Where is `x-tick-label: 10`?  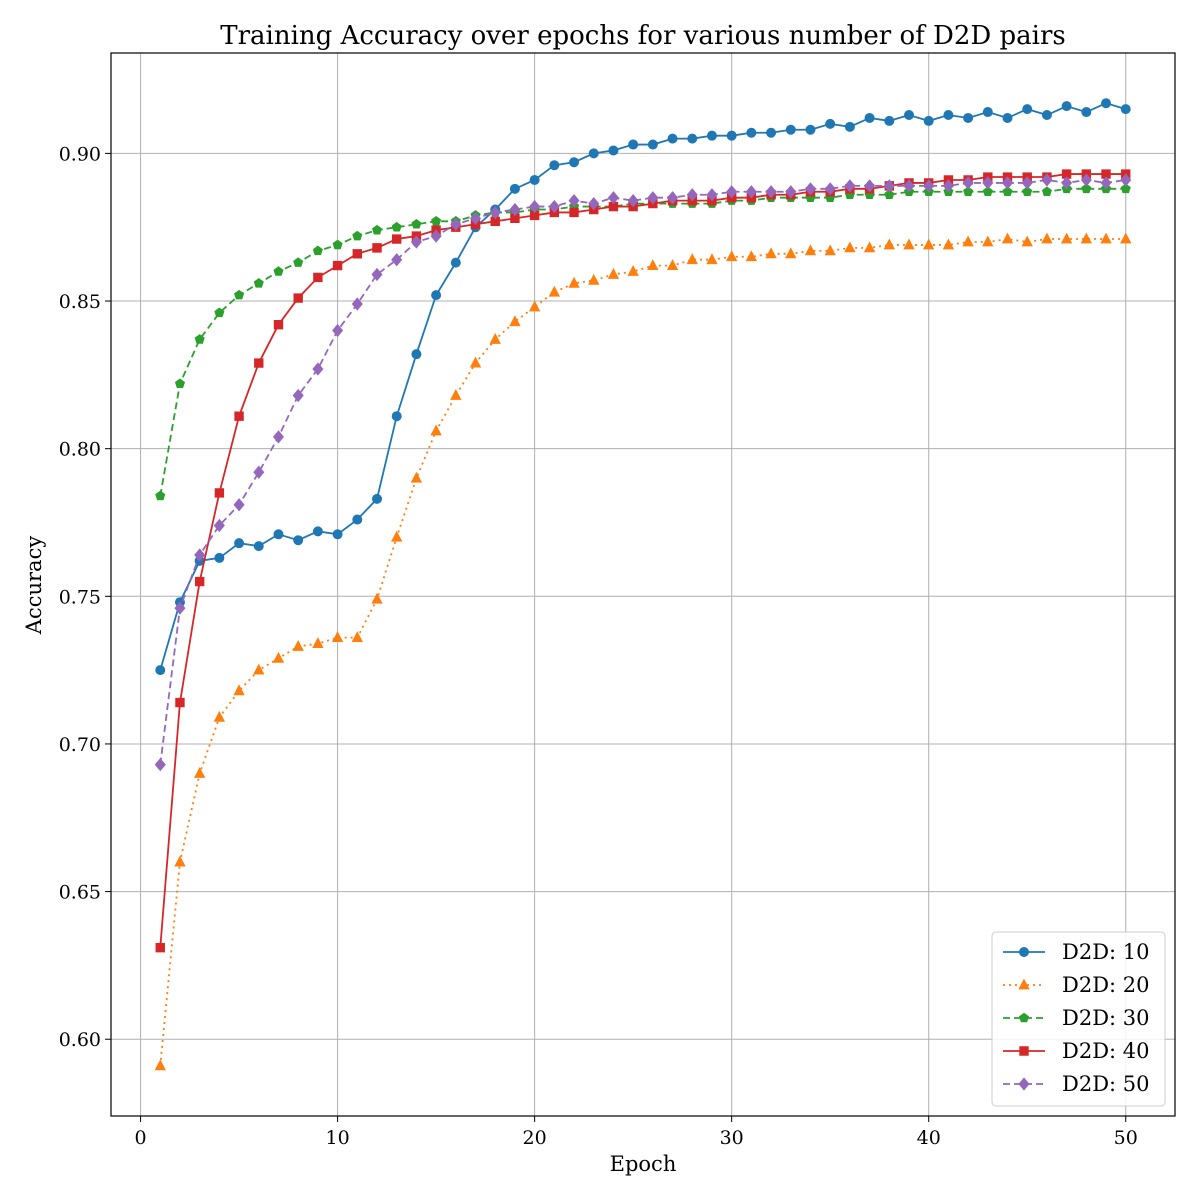 x-tick-label: 10 is located at coordinates (337, 1138).